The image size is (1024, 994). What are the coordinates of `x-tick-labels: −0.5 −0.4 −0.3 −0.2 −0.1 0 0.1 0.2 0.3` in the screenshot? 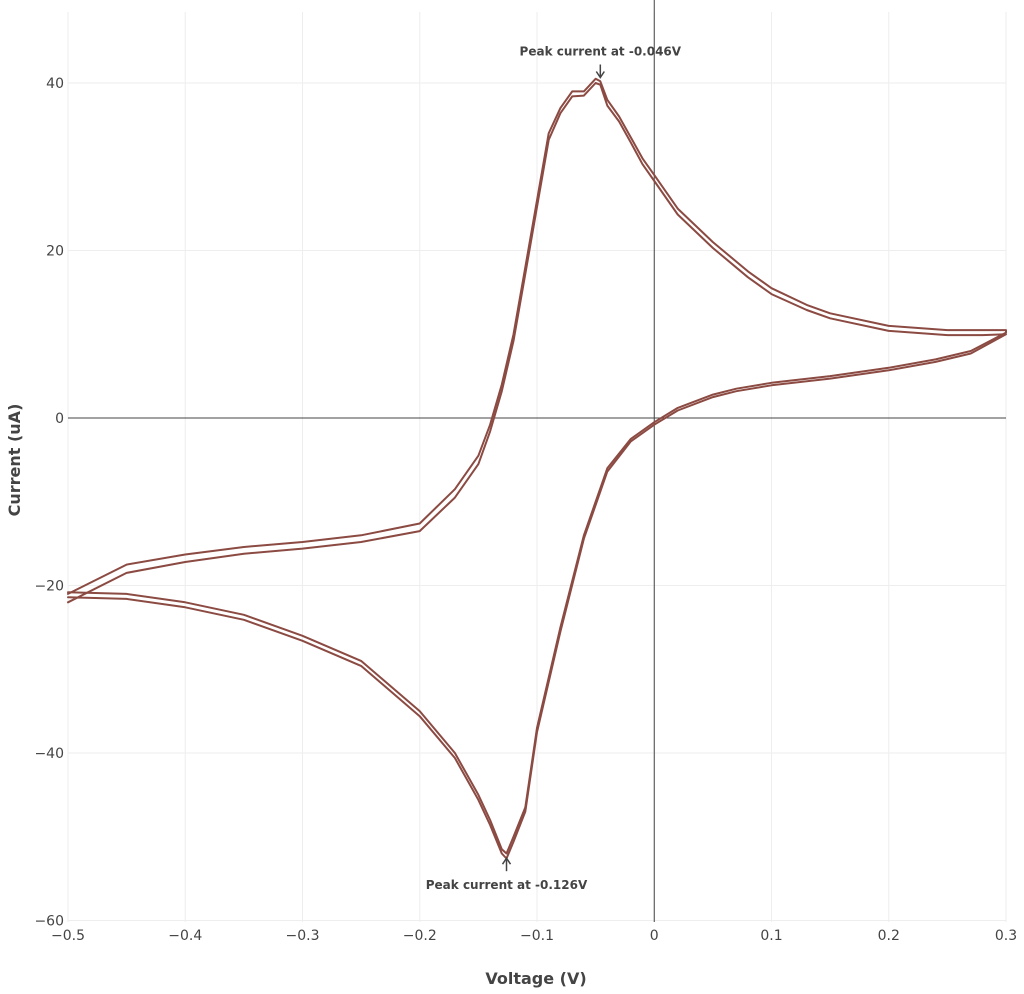 It's located at (534, 936).